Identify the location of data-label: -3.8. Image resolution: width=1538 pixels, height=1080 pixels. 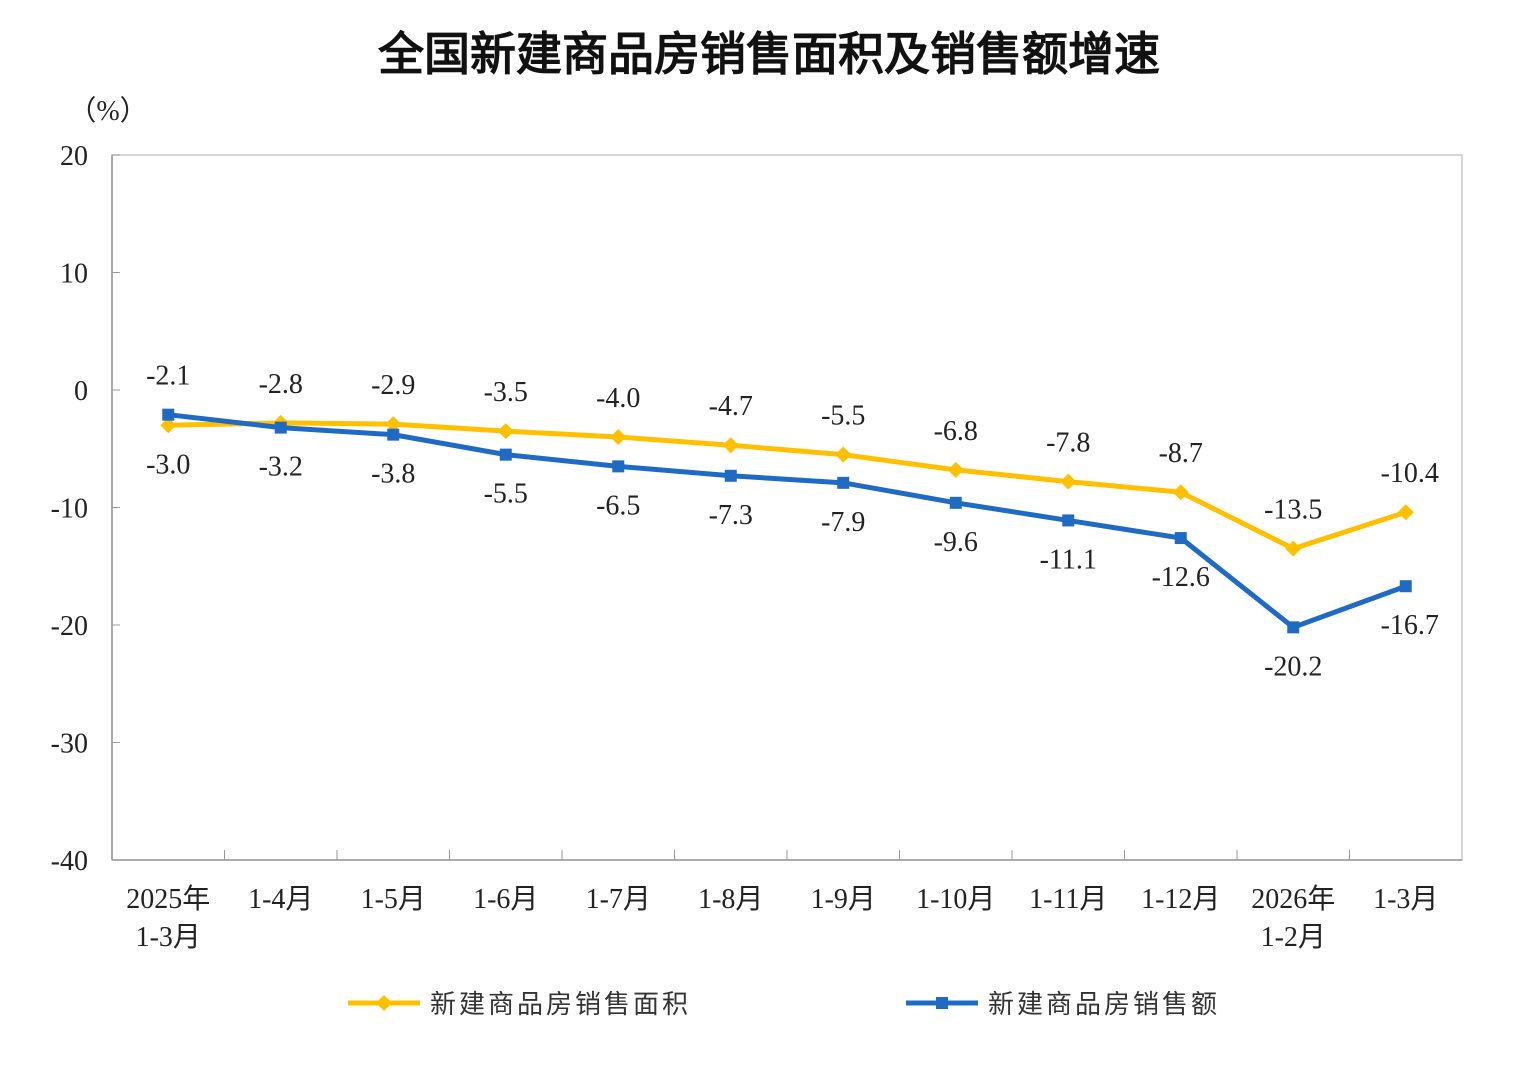
(393, 474).